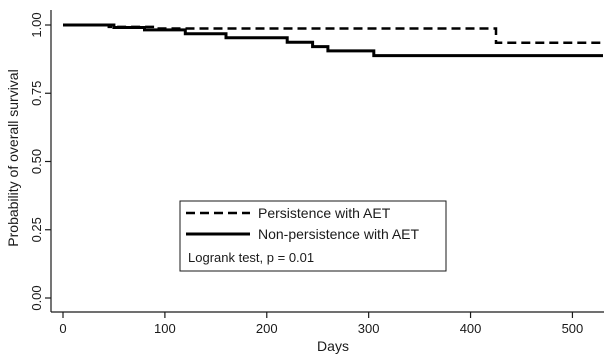 The width and height of the screenshot is (607, 354). I want to click on legend-entry: Non-persistence with AET, so click(339, 234).